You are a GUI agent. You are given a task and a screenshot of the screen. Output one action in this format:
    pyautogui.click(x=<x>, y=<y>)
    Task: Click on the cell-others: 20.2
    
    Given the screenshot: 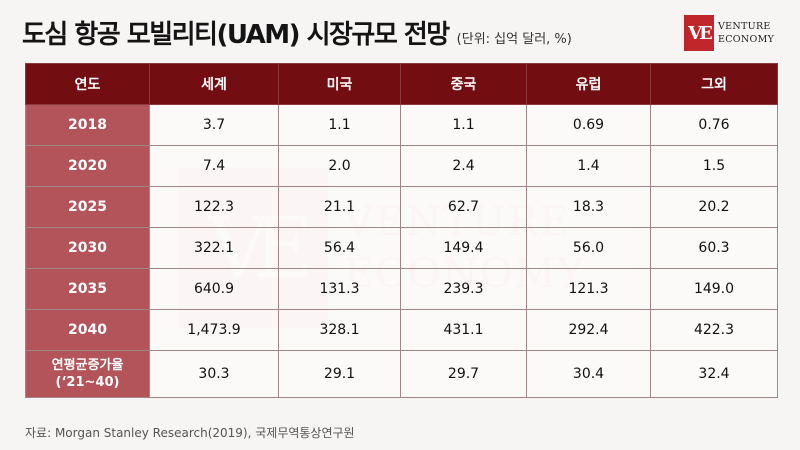 What is the action you would take?
    pyautogui.click(x=714, y=207)
    